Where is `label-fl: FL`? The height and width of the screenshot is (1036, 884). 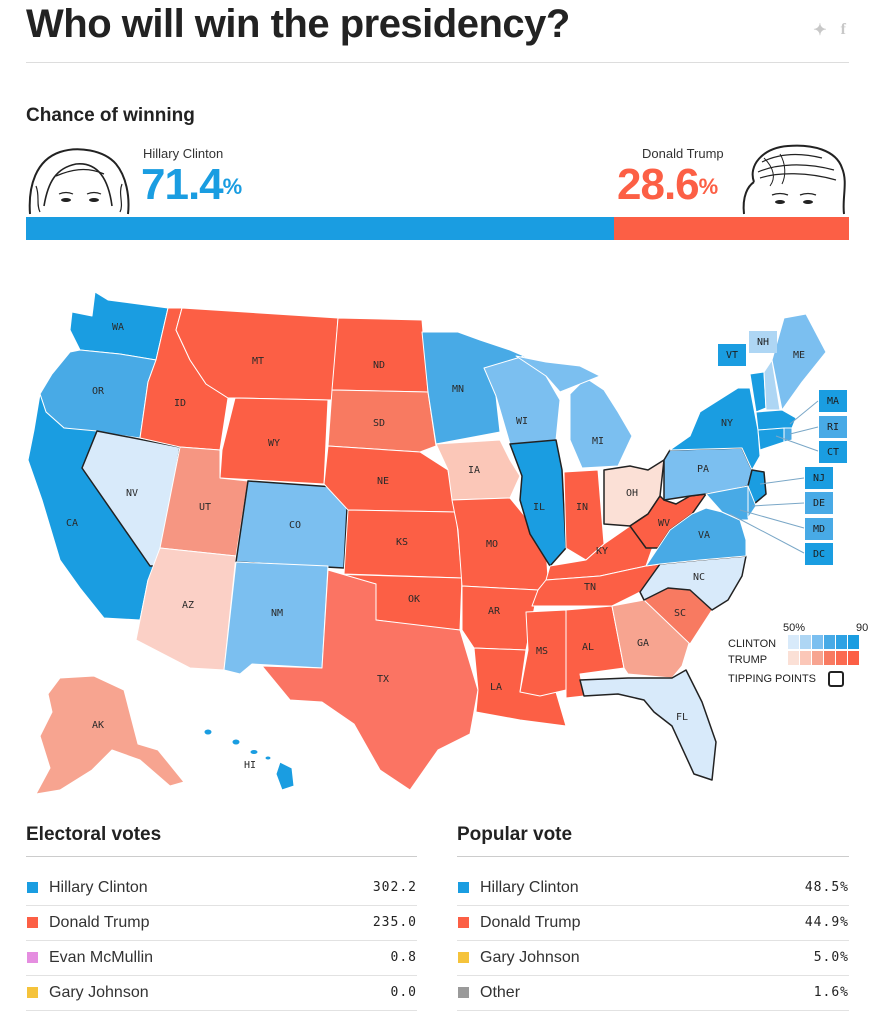 label-fl: FL is located at coordinates (682, 717).